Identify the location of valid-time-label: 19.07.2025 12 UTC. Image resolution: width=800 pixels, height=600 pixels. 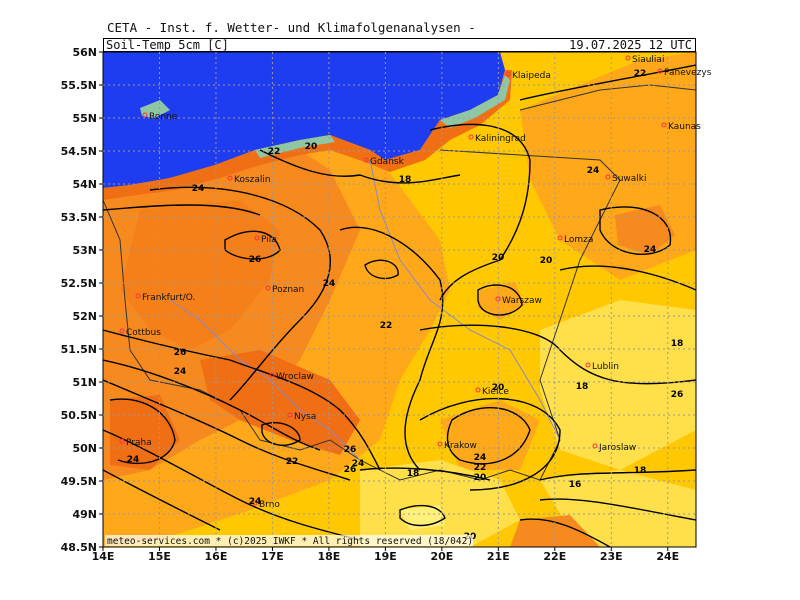
(630, 45).